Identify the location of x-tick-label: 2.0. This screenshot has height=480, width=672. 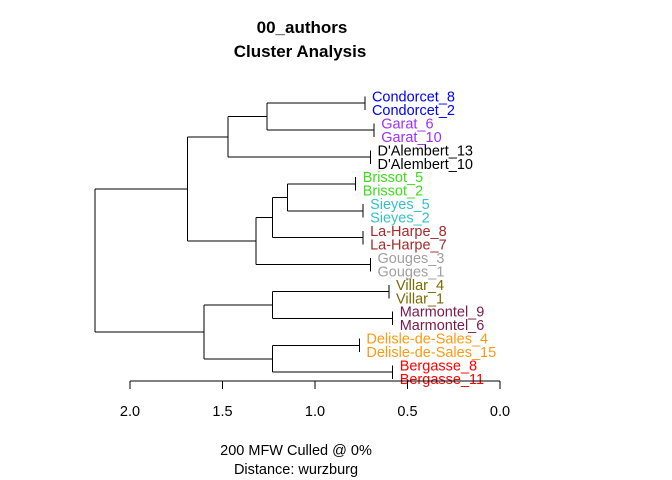
(130, 412).